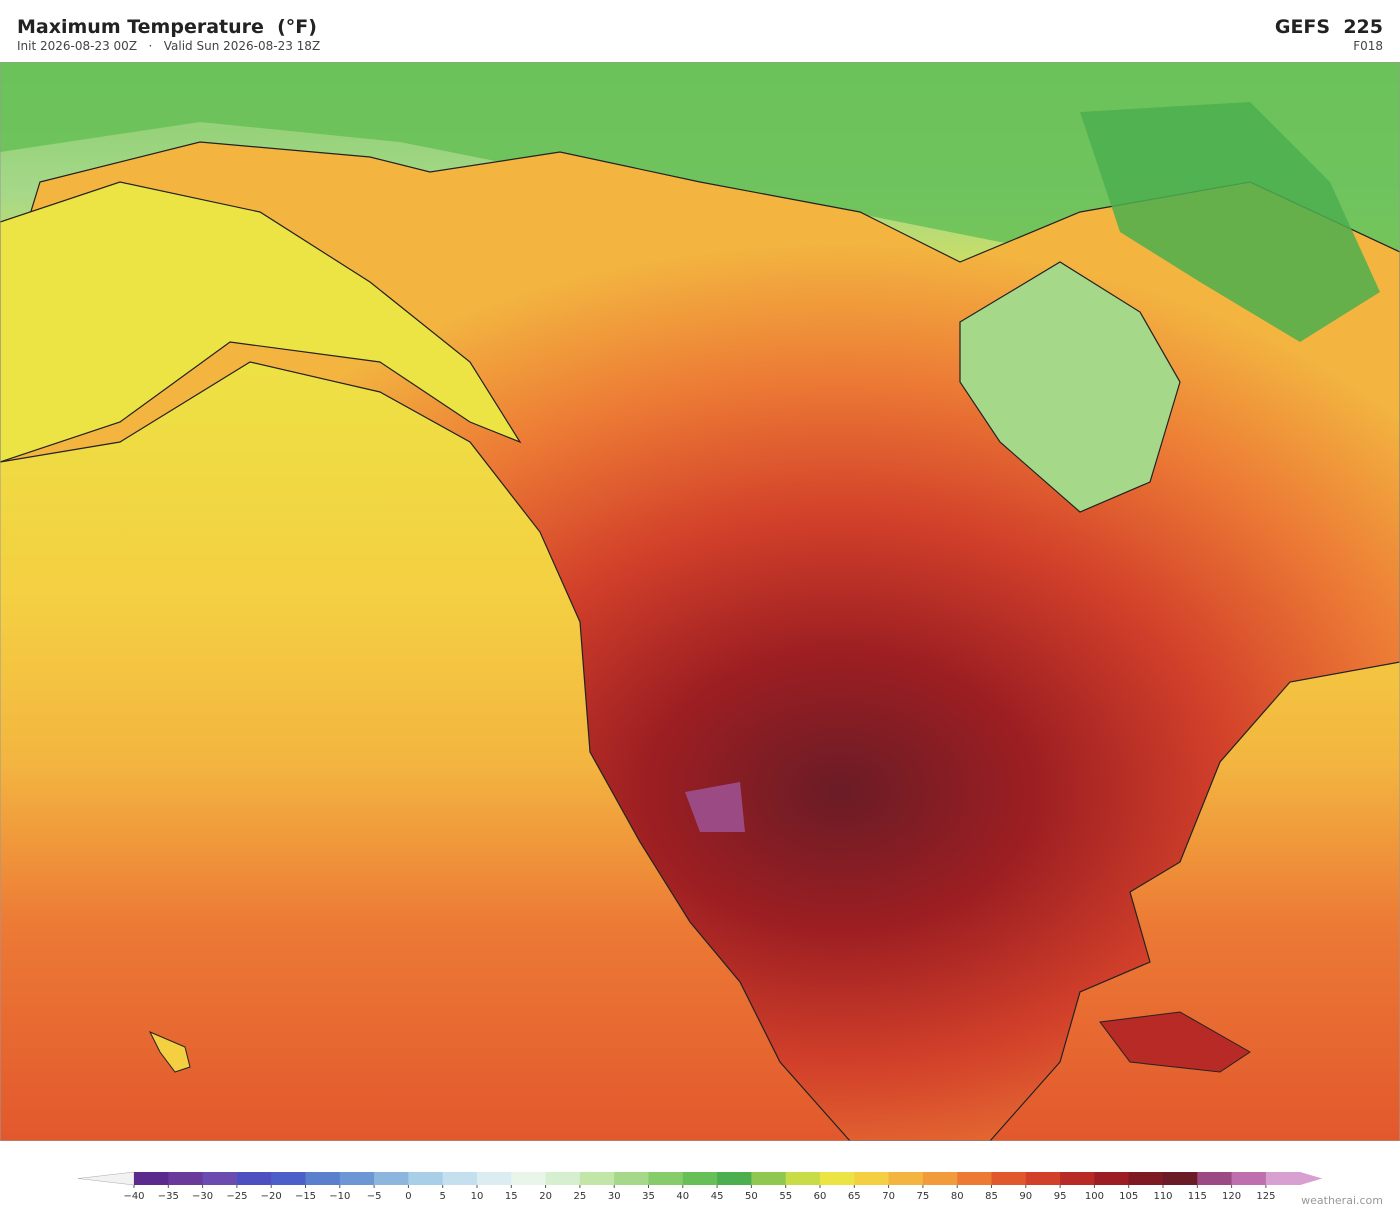 This screenshot has height=1215, width=1400. I want to click on credit: weatherai.com, so click(1342, 1200).